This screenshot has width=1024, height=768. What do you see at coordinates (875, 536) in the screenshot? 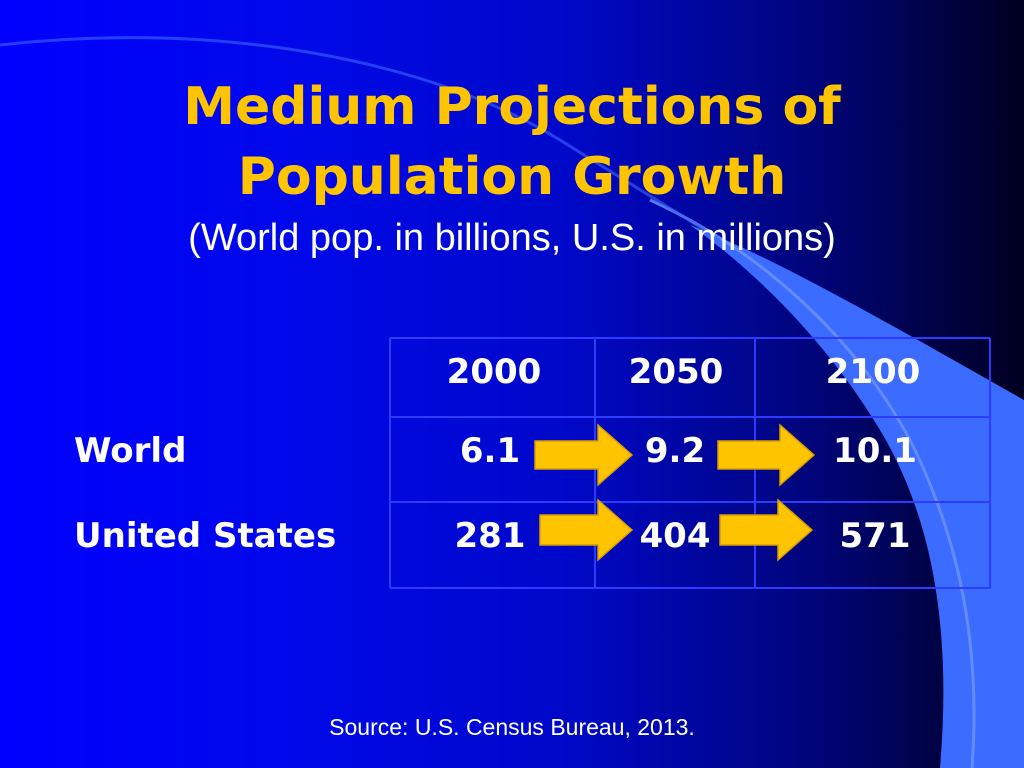
I see `cell-us-2100: 571` at bounding box center [875, 536].